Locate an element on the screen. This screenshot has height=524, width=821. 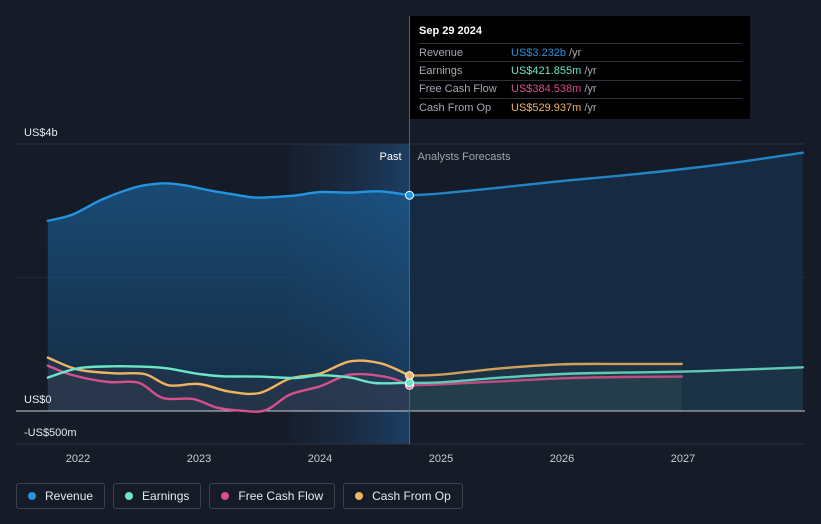
legend-label: Revenue is located at coordinates (69, 496).